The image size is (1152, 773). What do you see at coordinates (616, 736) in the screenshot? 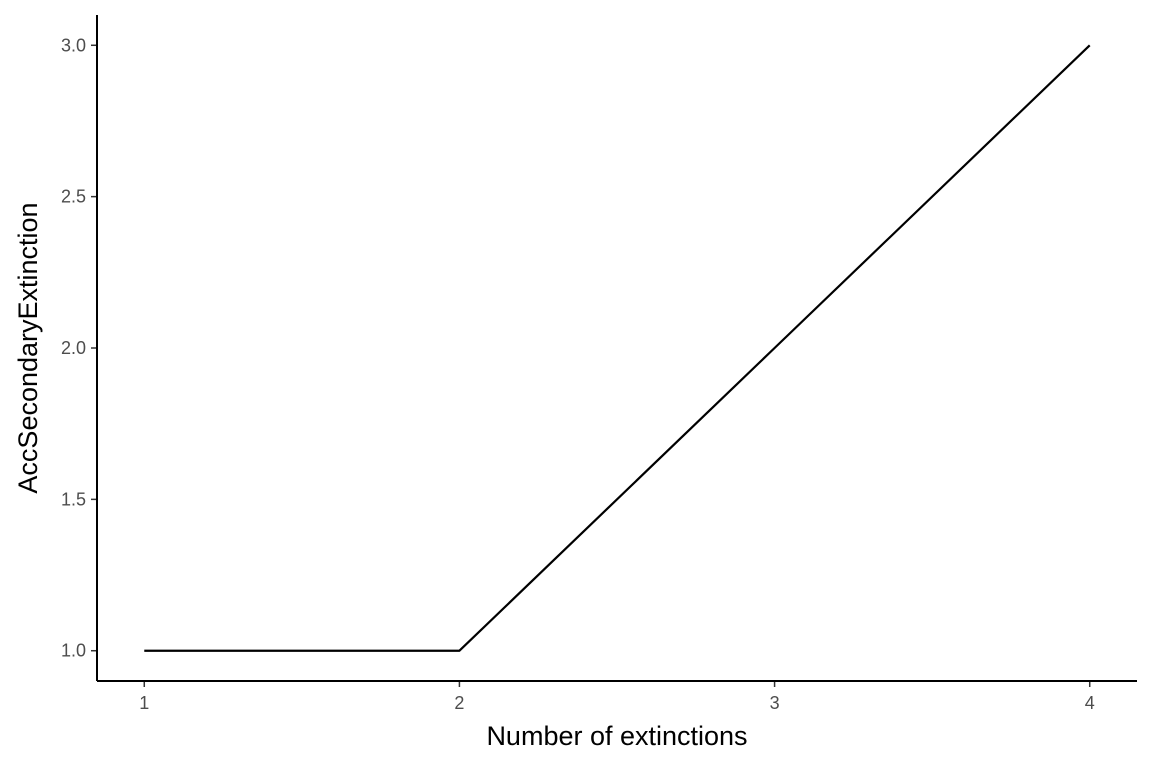
I see `x-axis-title: Number of extinctions` at bounding box center [616, 736].